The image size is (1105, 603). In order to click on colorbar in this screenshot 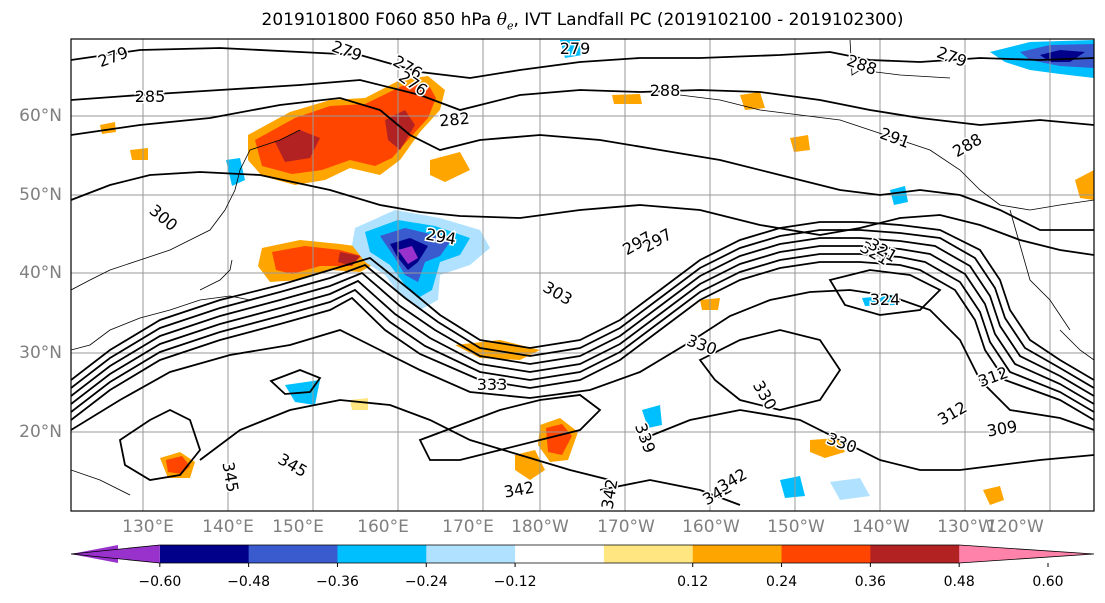, I will do `click(582, 555)`.